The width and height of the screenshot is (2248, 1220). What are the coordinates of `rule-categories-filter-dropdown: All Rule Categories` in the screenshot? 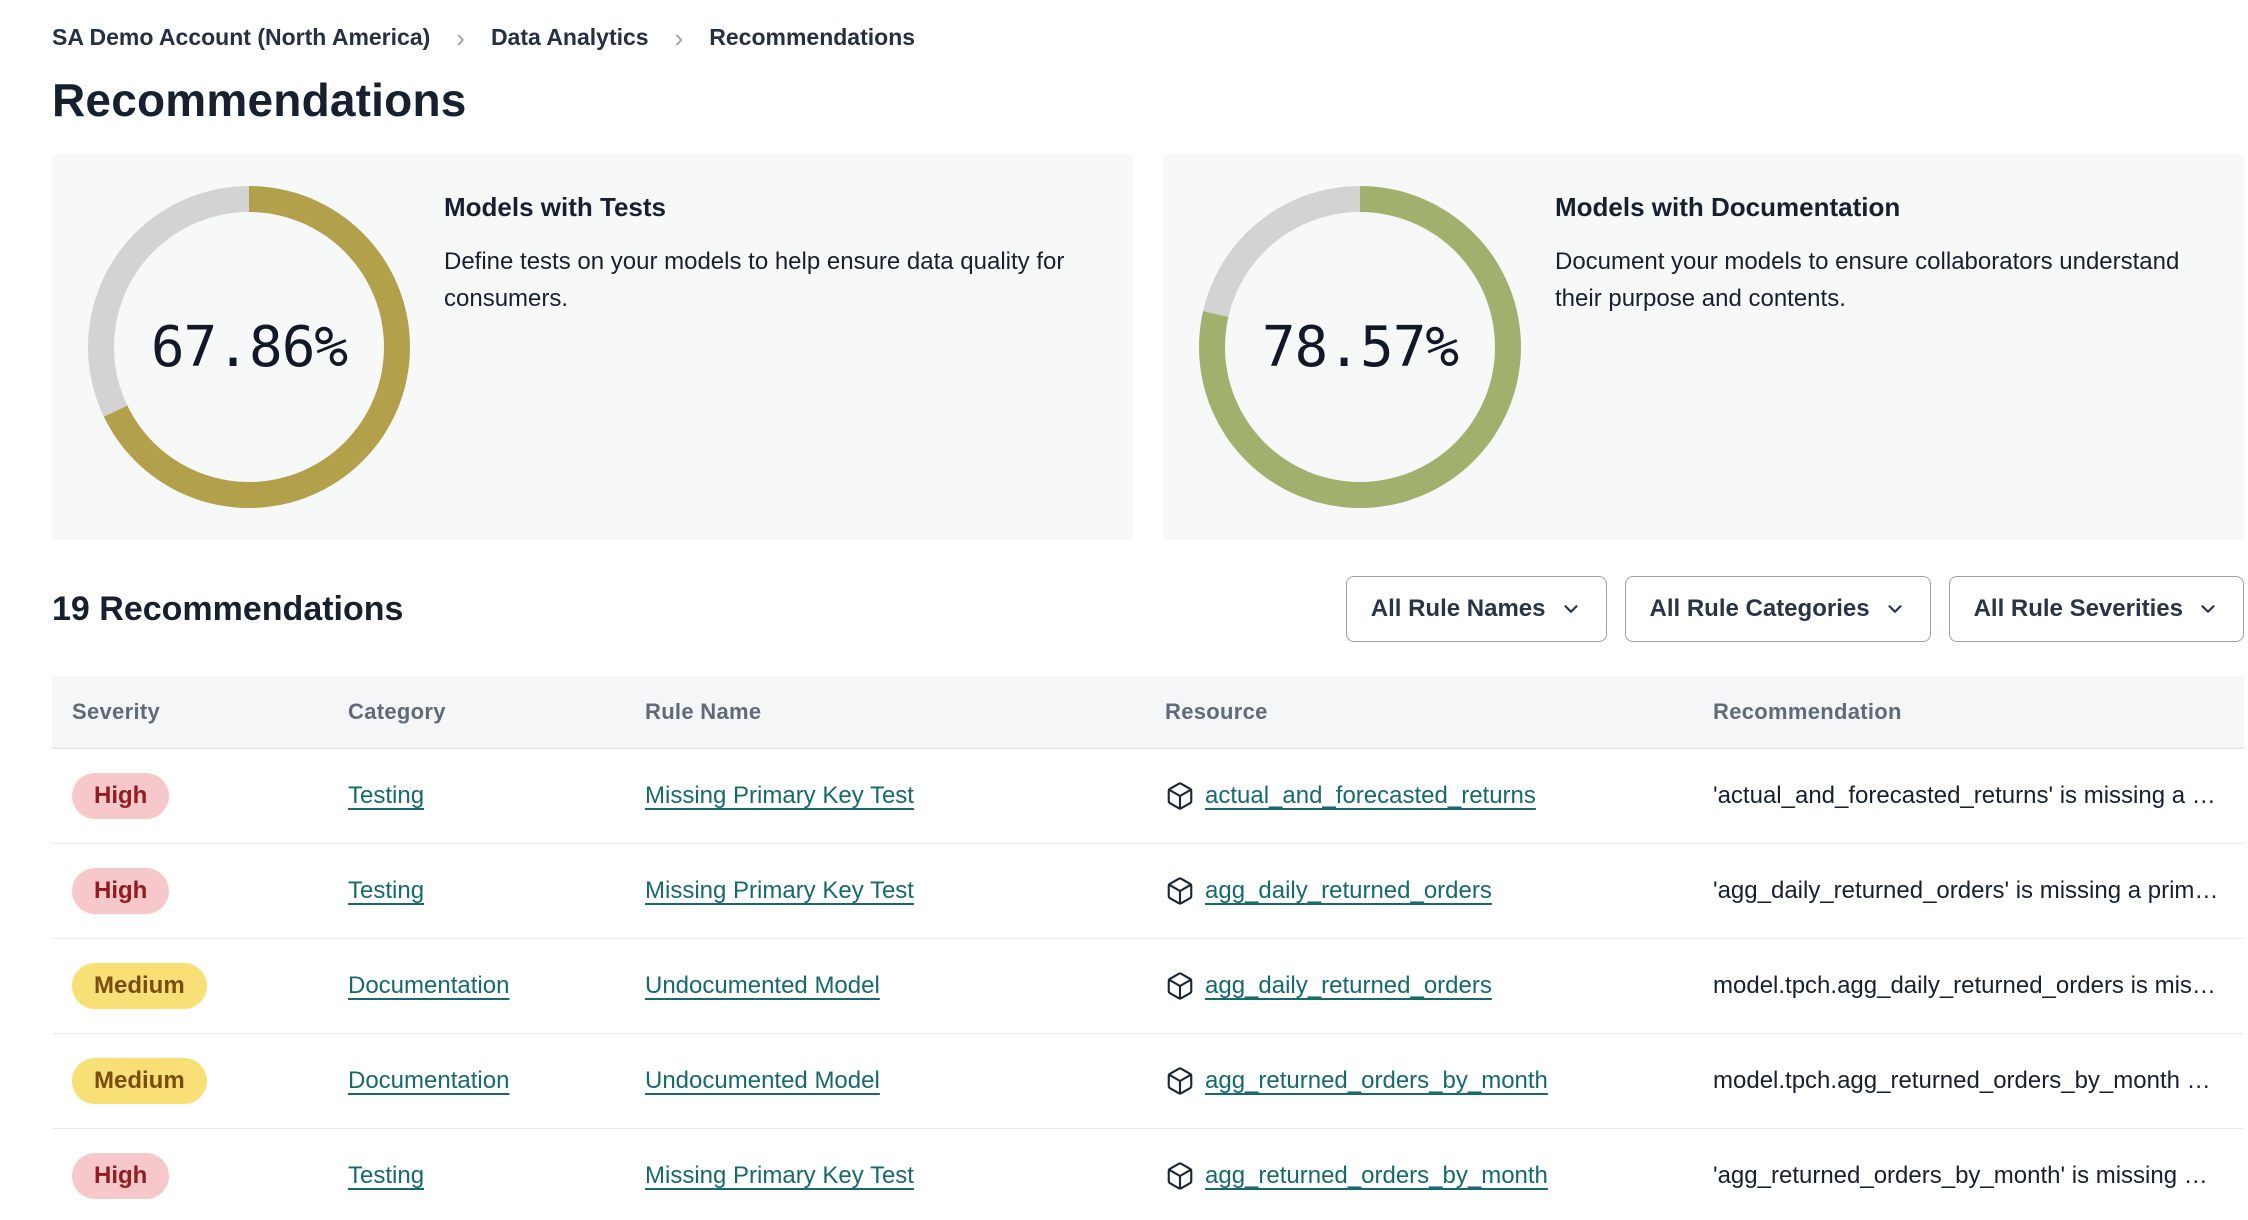 It's located at (1777, 609).